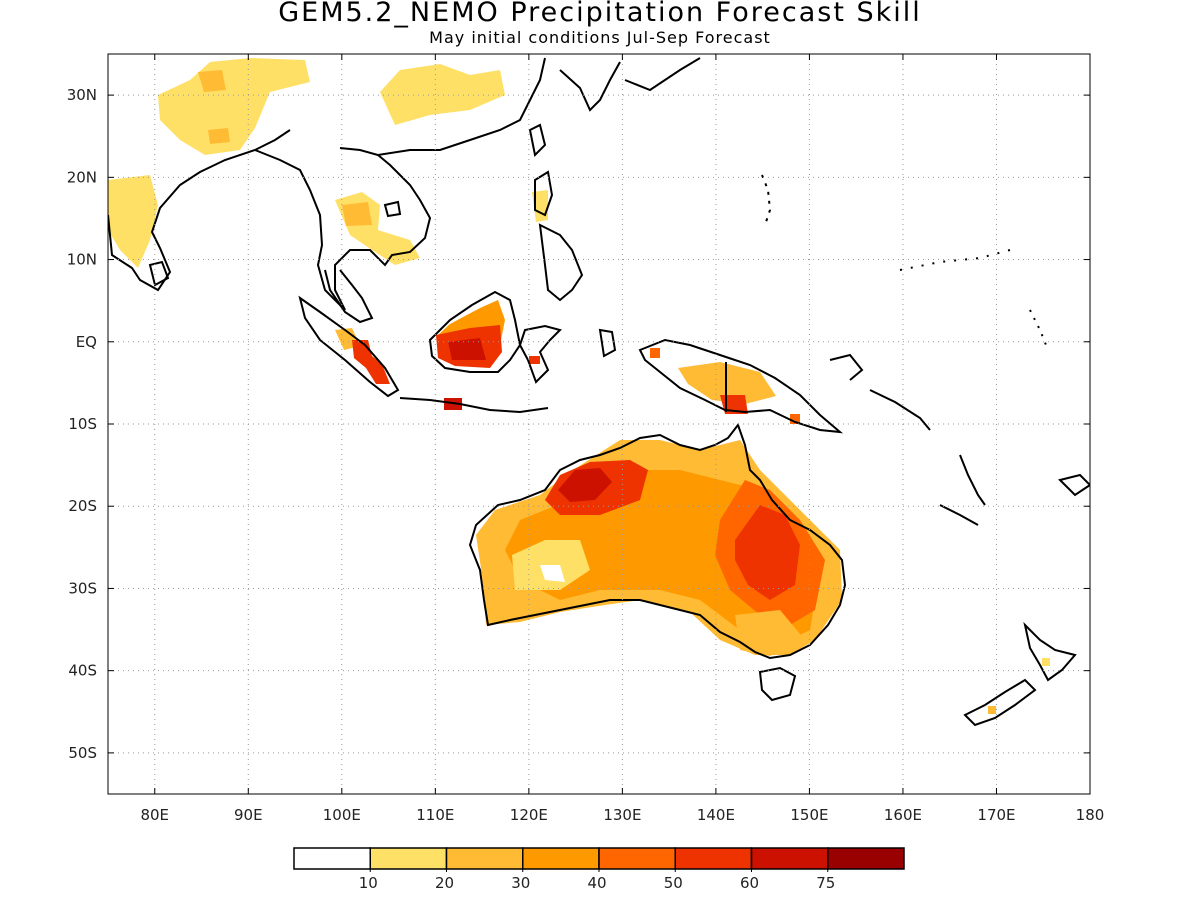 The width and height of the screenshot is (1200, 900). Describe the element at coordinates (662, 74) in the screenshot. I see `coast-japan` at that location.